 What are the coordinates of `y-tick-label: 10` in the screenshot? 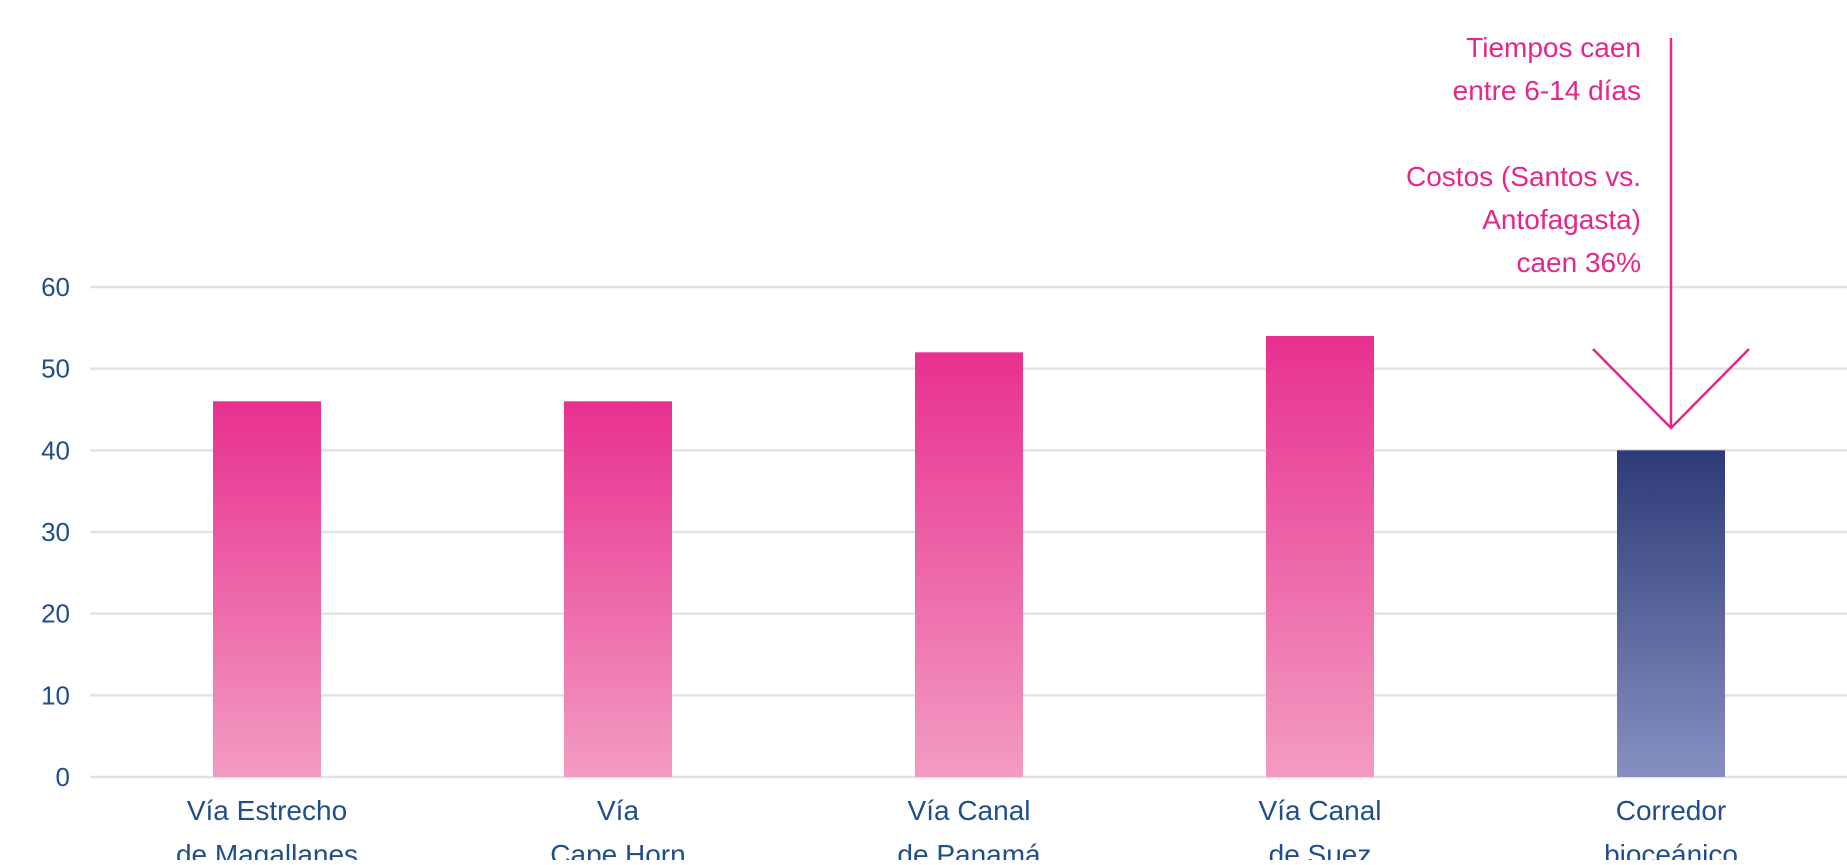 It's located at (55, 695).